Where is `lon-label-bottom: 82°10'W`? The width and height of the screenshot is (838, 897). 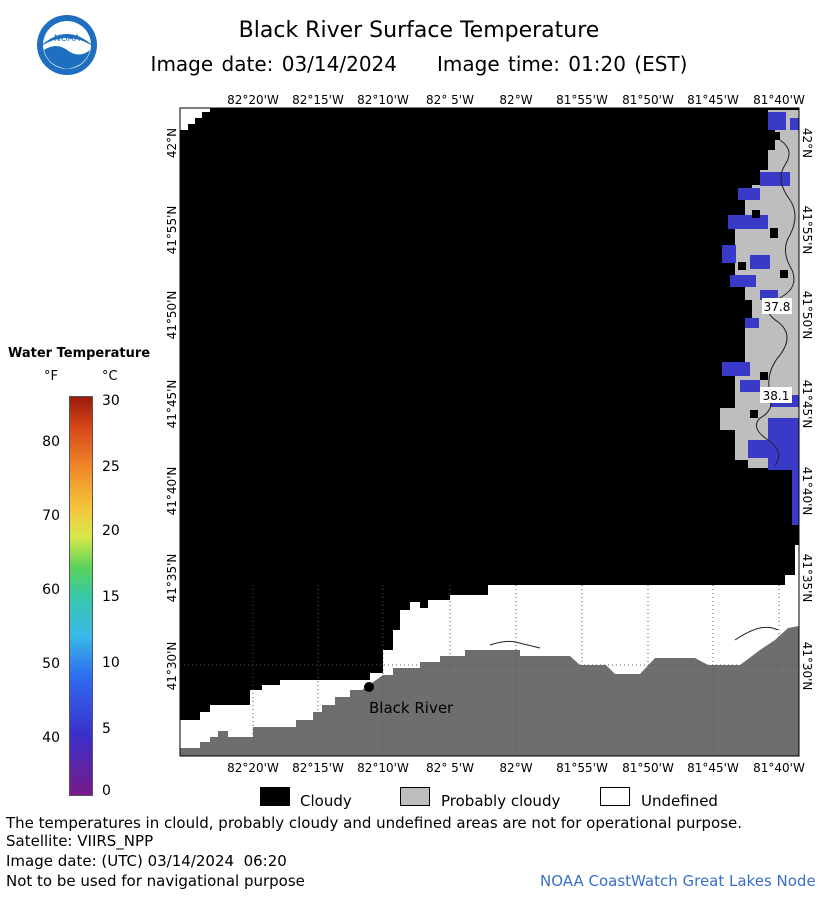 lon-label-bottom: 82°10'W is located at coordinates (383, 768).